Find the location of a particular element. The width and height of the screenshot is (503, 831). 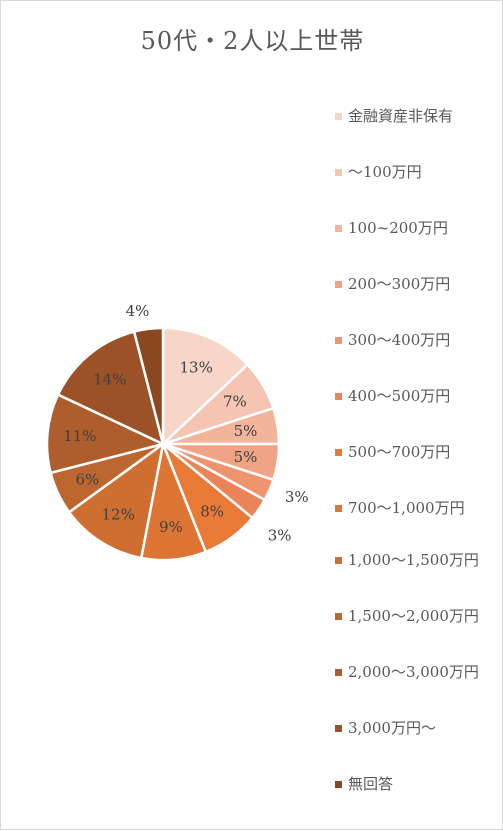

legend-label-2: 100~200万円 is located at coordinates (398, 228).